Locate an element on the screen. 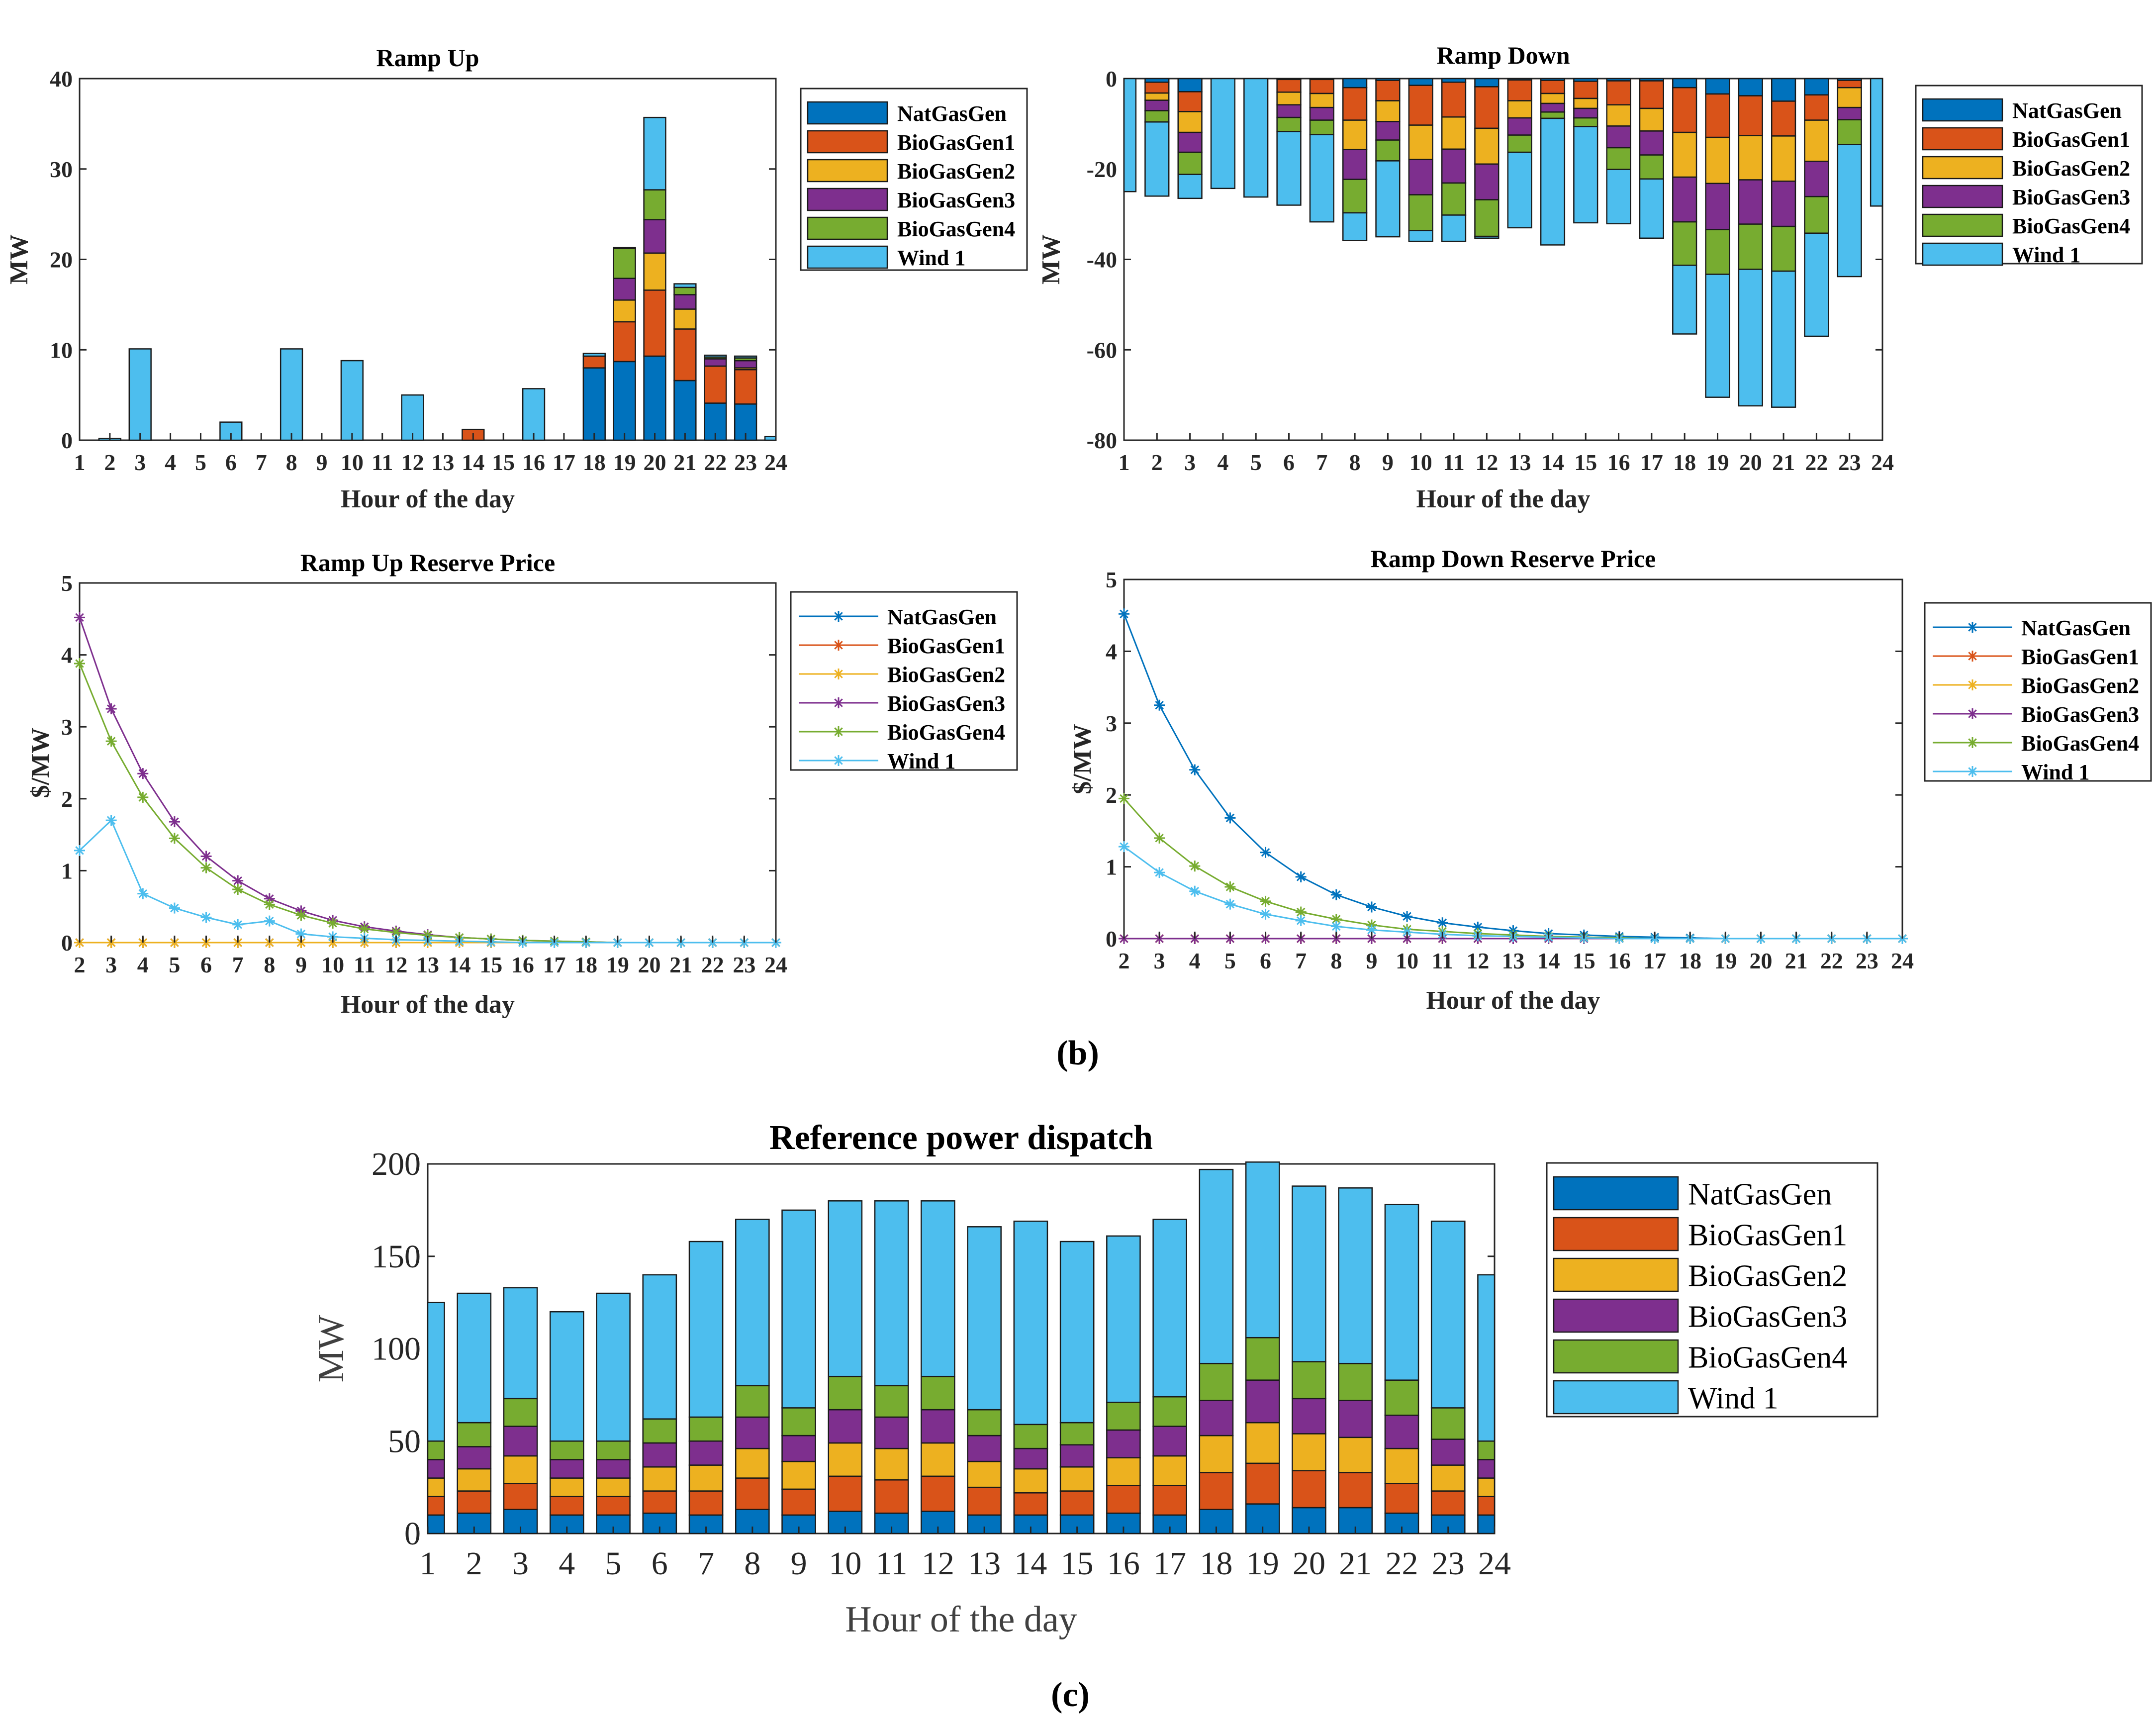 This screenshot has height=1726, width=2156. y-tick-label: 30 is located at coordinates (62, 169).